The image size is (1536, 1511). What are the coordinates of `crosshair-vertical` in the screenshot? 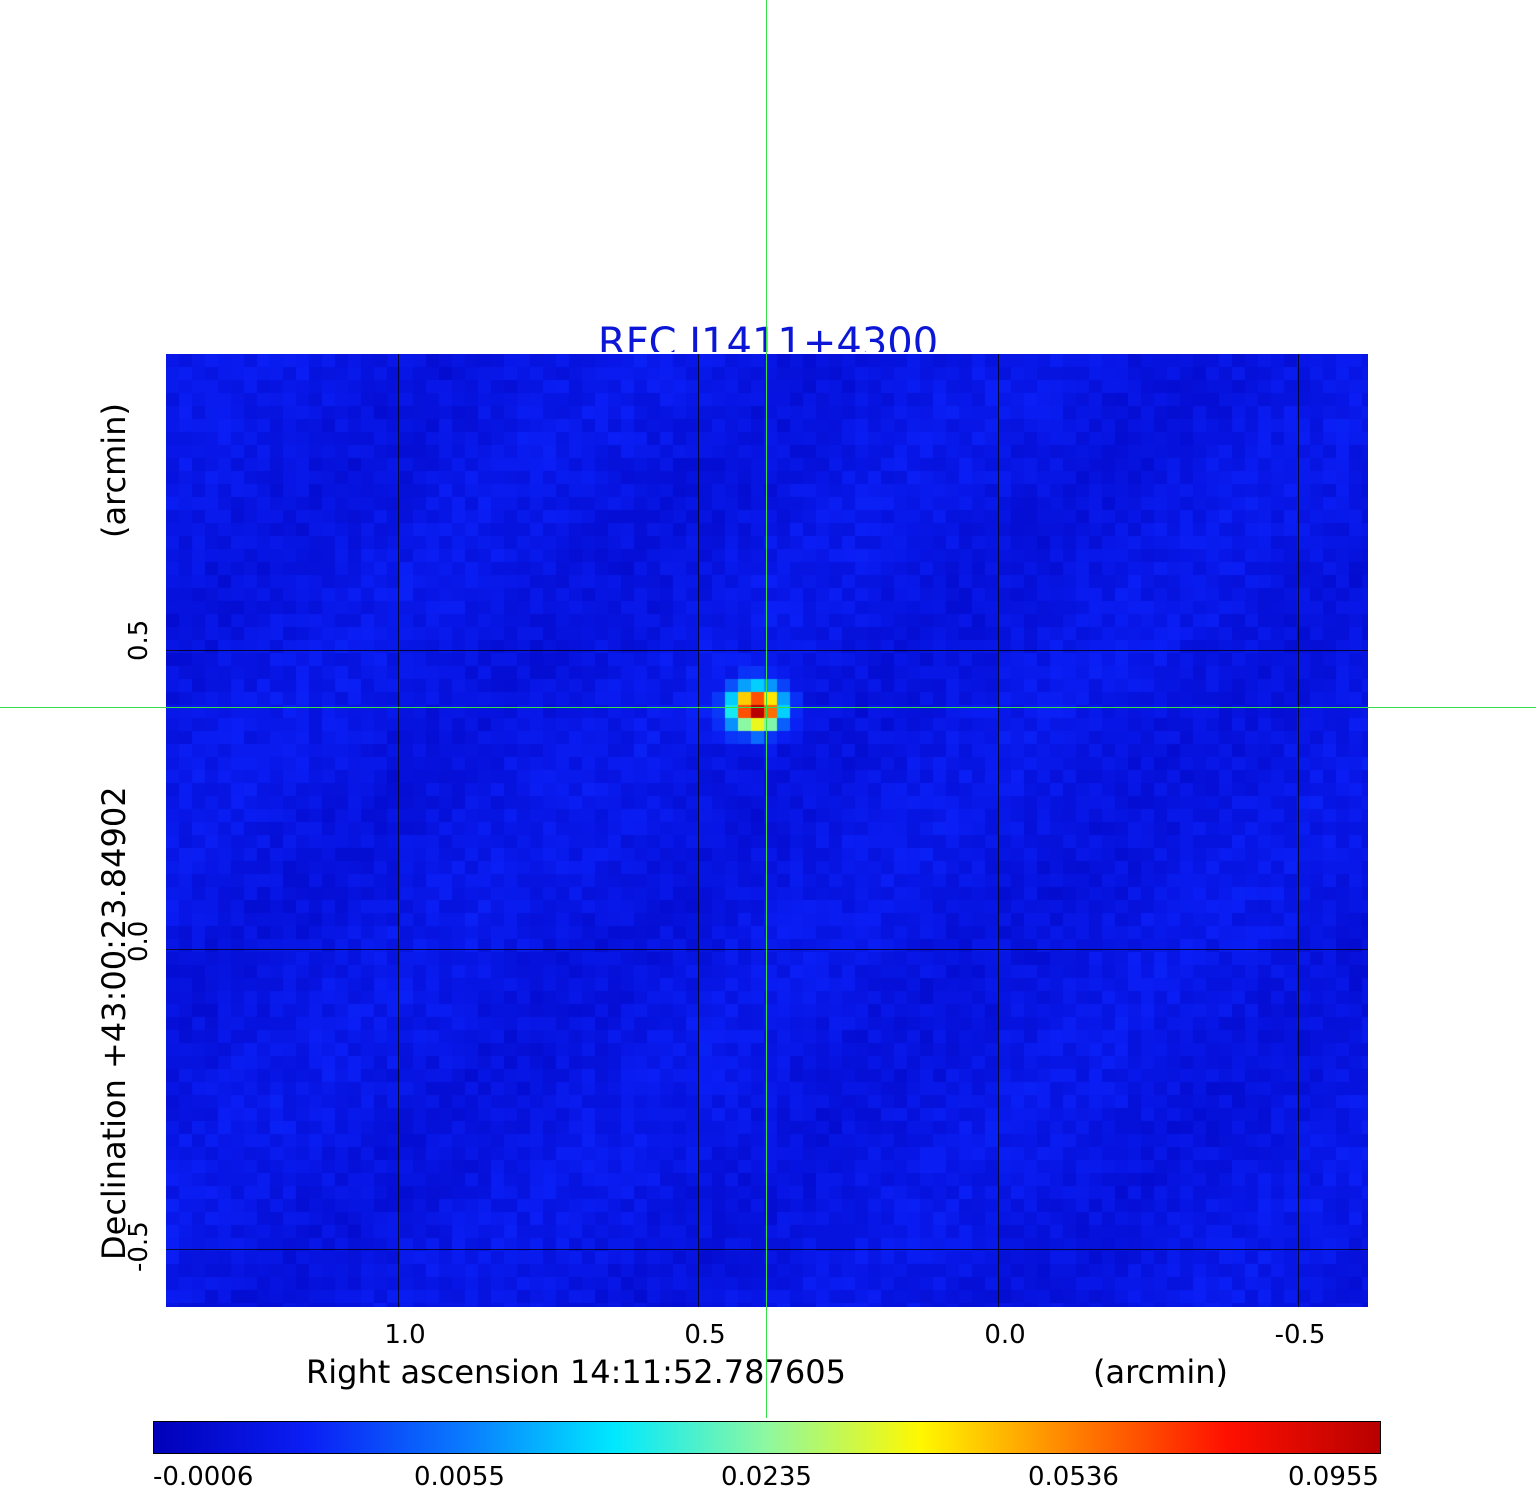 It's located at (766, 709).